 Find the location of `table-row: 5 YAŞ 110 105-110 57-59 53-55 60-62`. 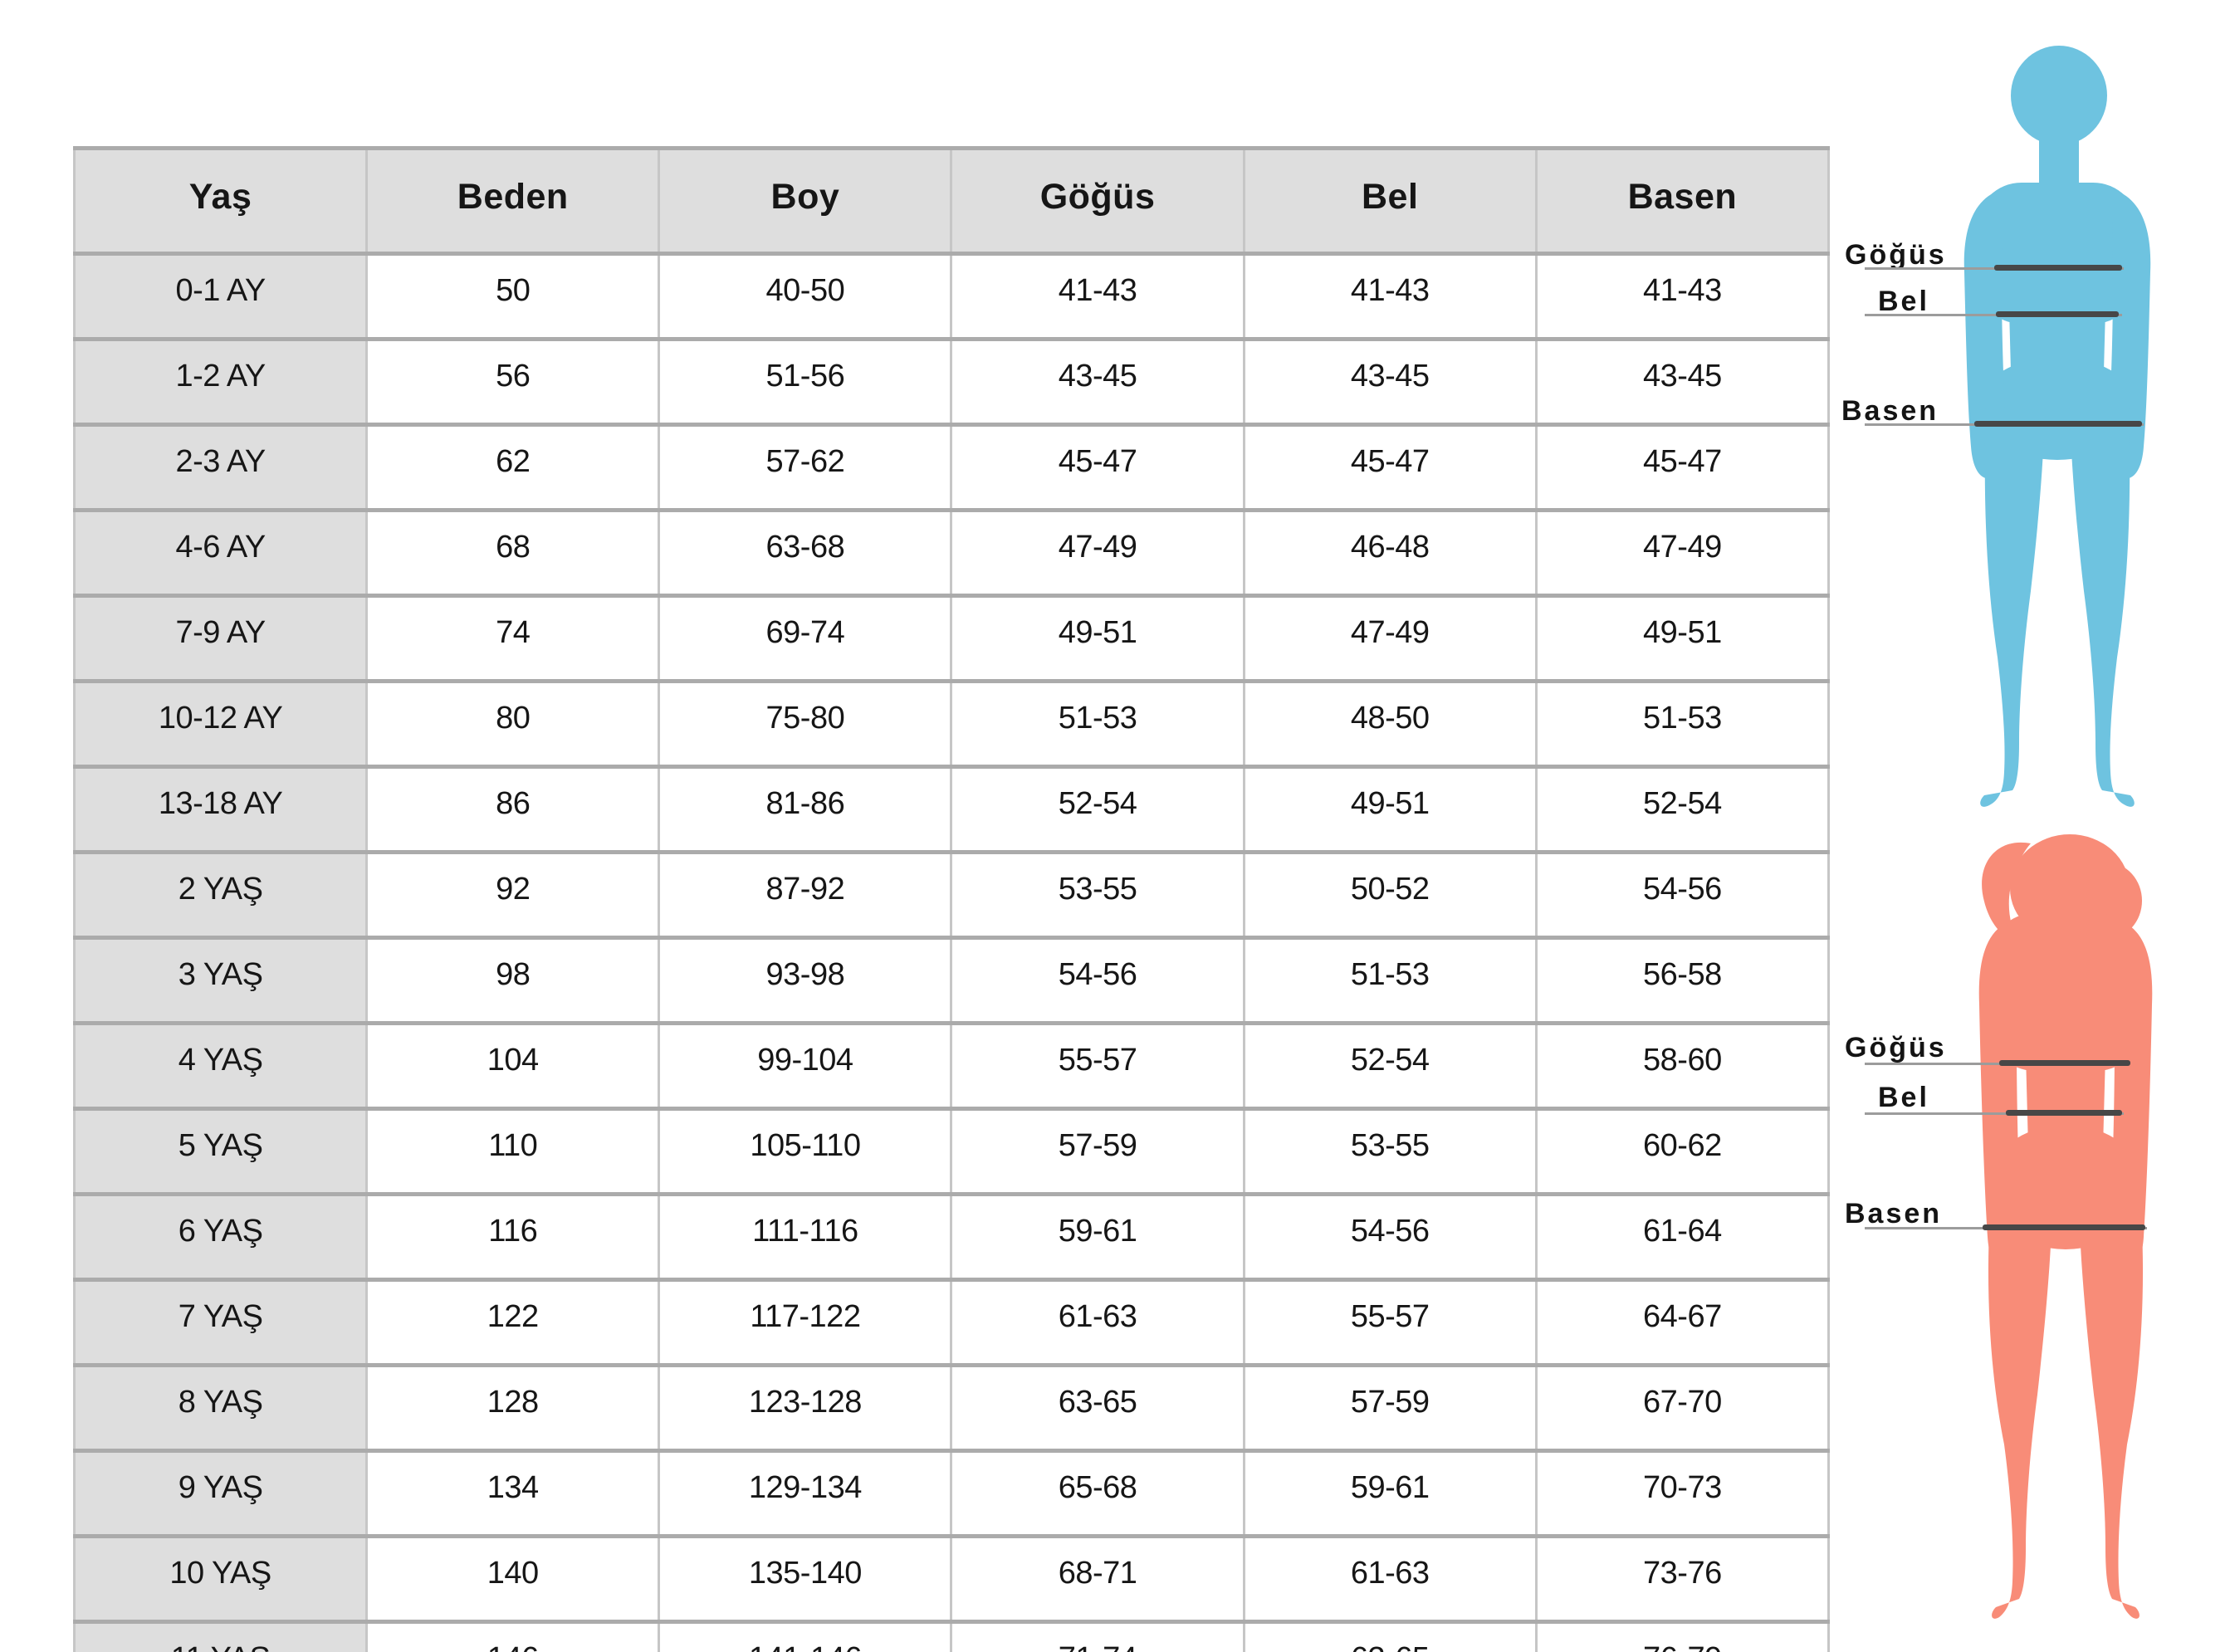

table-row: 5 YAŞ 110 105-110 57-59 53-55 60-62 is located at coordinates (951, 1151).